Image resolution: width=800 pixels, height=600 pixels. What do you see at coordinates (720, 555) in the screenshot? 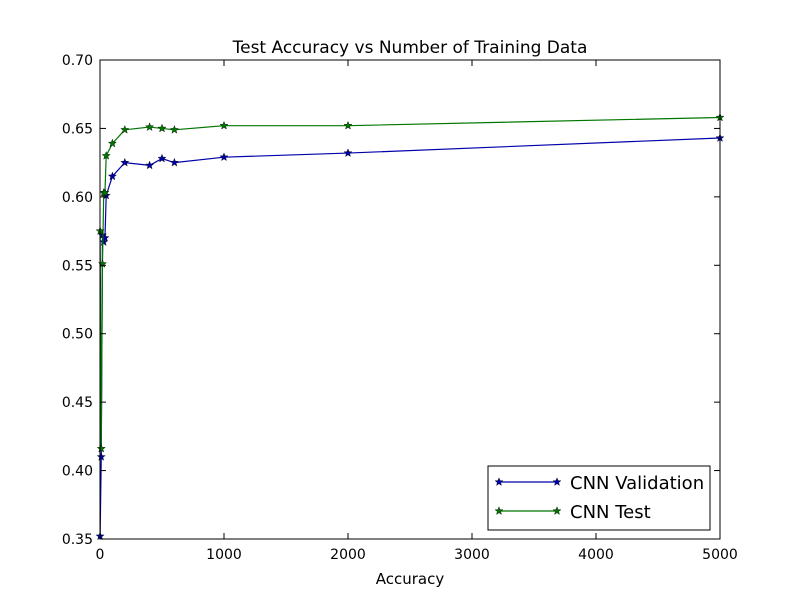
I see `x-tick-label: 5000` at bounding box center [720, 555].